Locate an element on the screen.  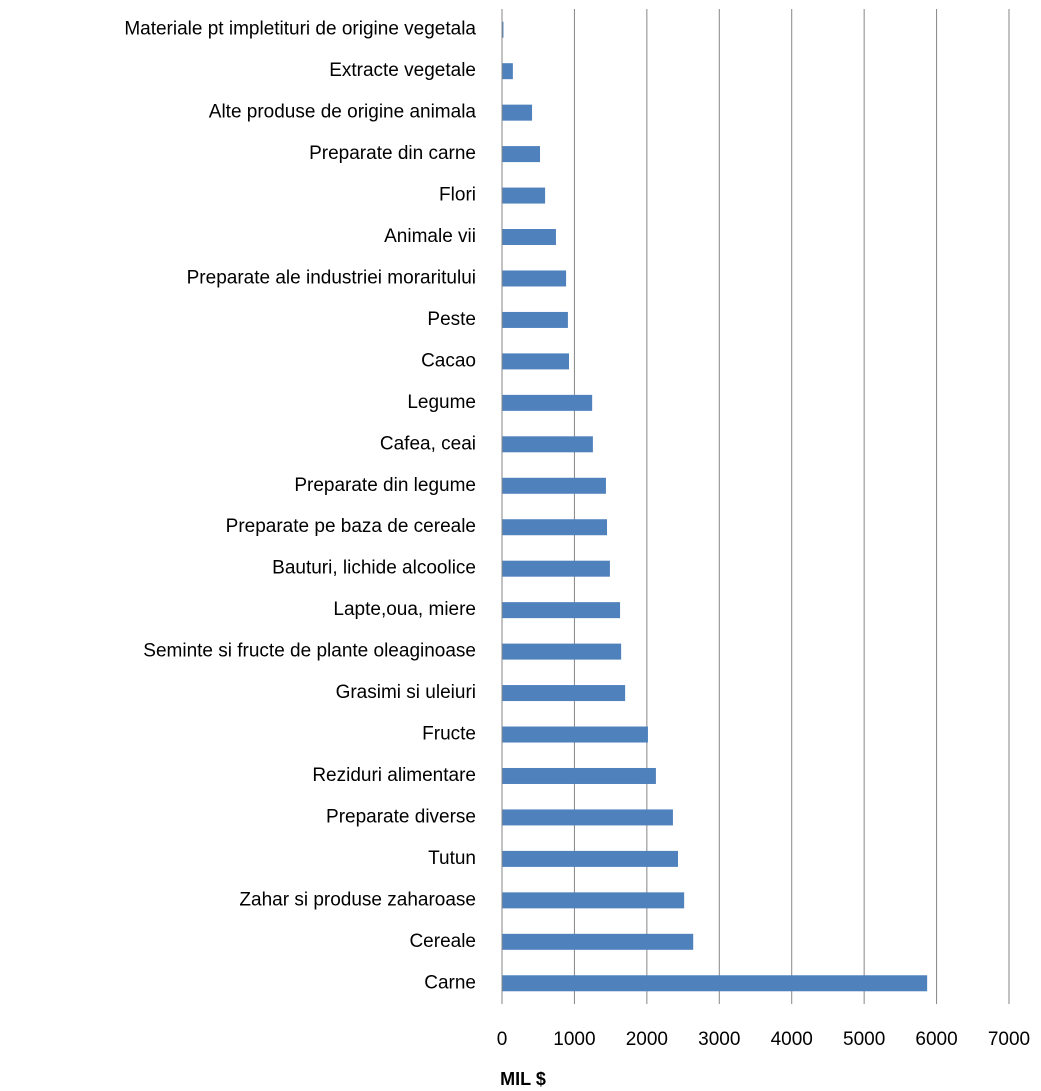
y-tick-label: Alte produse de origine animala is located at coordinates (343, 112).